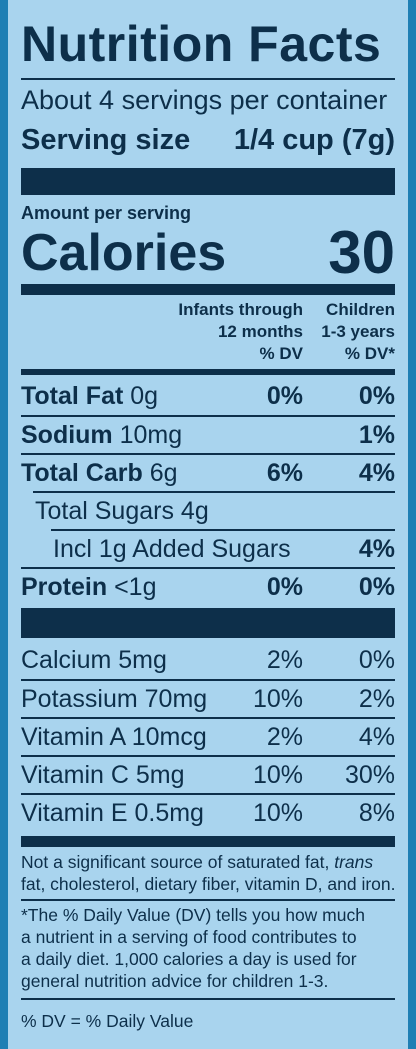  I want to click on children-dv: 1%, so click(376, 435).